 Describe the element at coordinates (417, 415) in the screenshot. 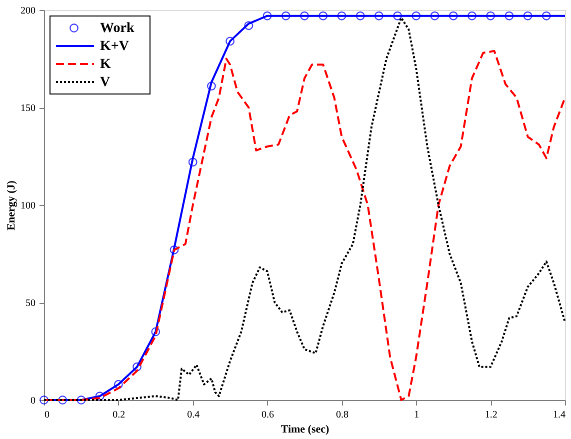

I see `x-tick-label: 1` at that location.